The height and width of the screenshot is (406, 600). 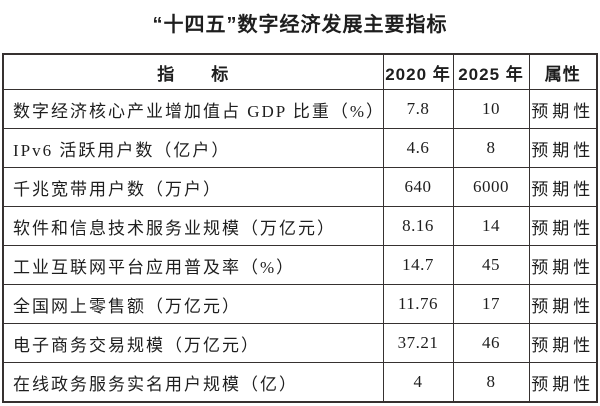 What do you see at coordinates (491, 71) in the screenshot?
I see `col-header-2025: 2025 年` at bounding box center [491, 71].